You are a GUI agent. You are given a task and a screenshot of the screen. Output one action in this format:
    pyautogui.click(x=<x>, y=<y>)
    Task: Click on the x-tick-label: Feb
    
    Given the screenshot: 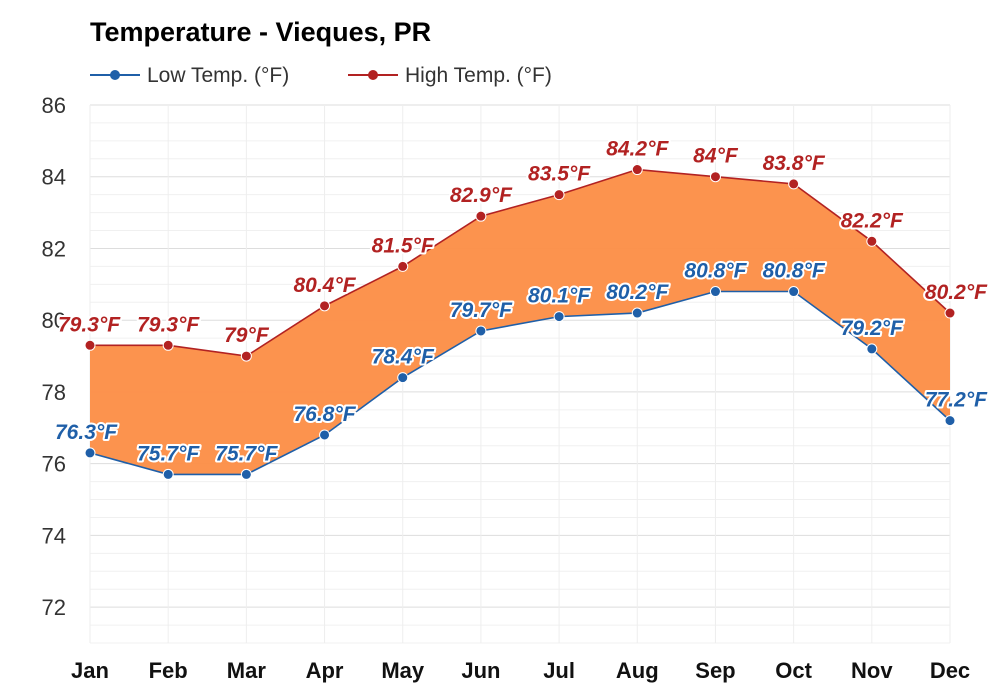 What is the action you would take?
    pyautogui.click(x=168, y=670)
    